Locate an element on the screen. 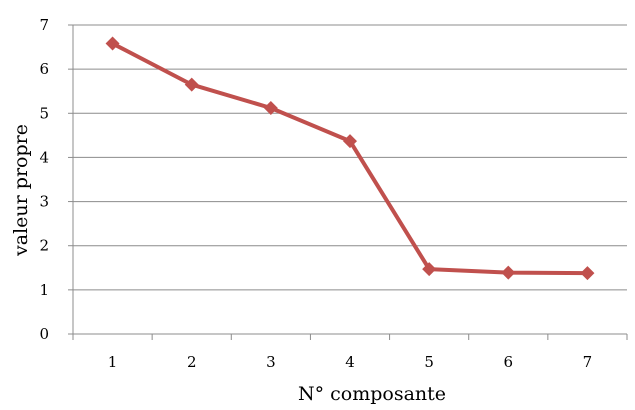 Image resolution: width=635 pixels, height=410 pixels. y-axis-label: valeur propre is located at coordinates (21, 190).